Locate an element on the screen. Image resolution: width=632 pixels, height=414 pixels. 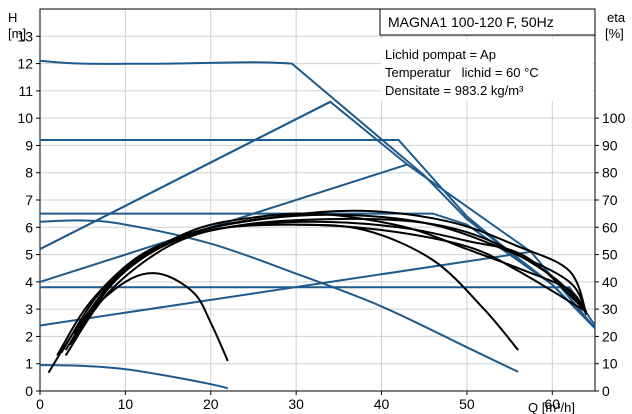
x-ticks: 0 10 20 30 40 50 60 is located at coordinates (298, 401).